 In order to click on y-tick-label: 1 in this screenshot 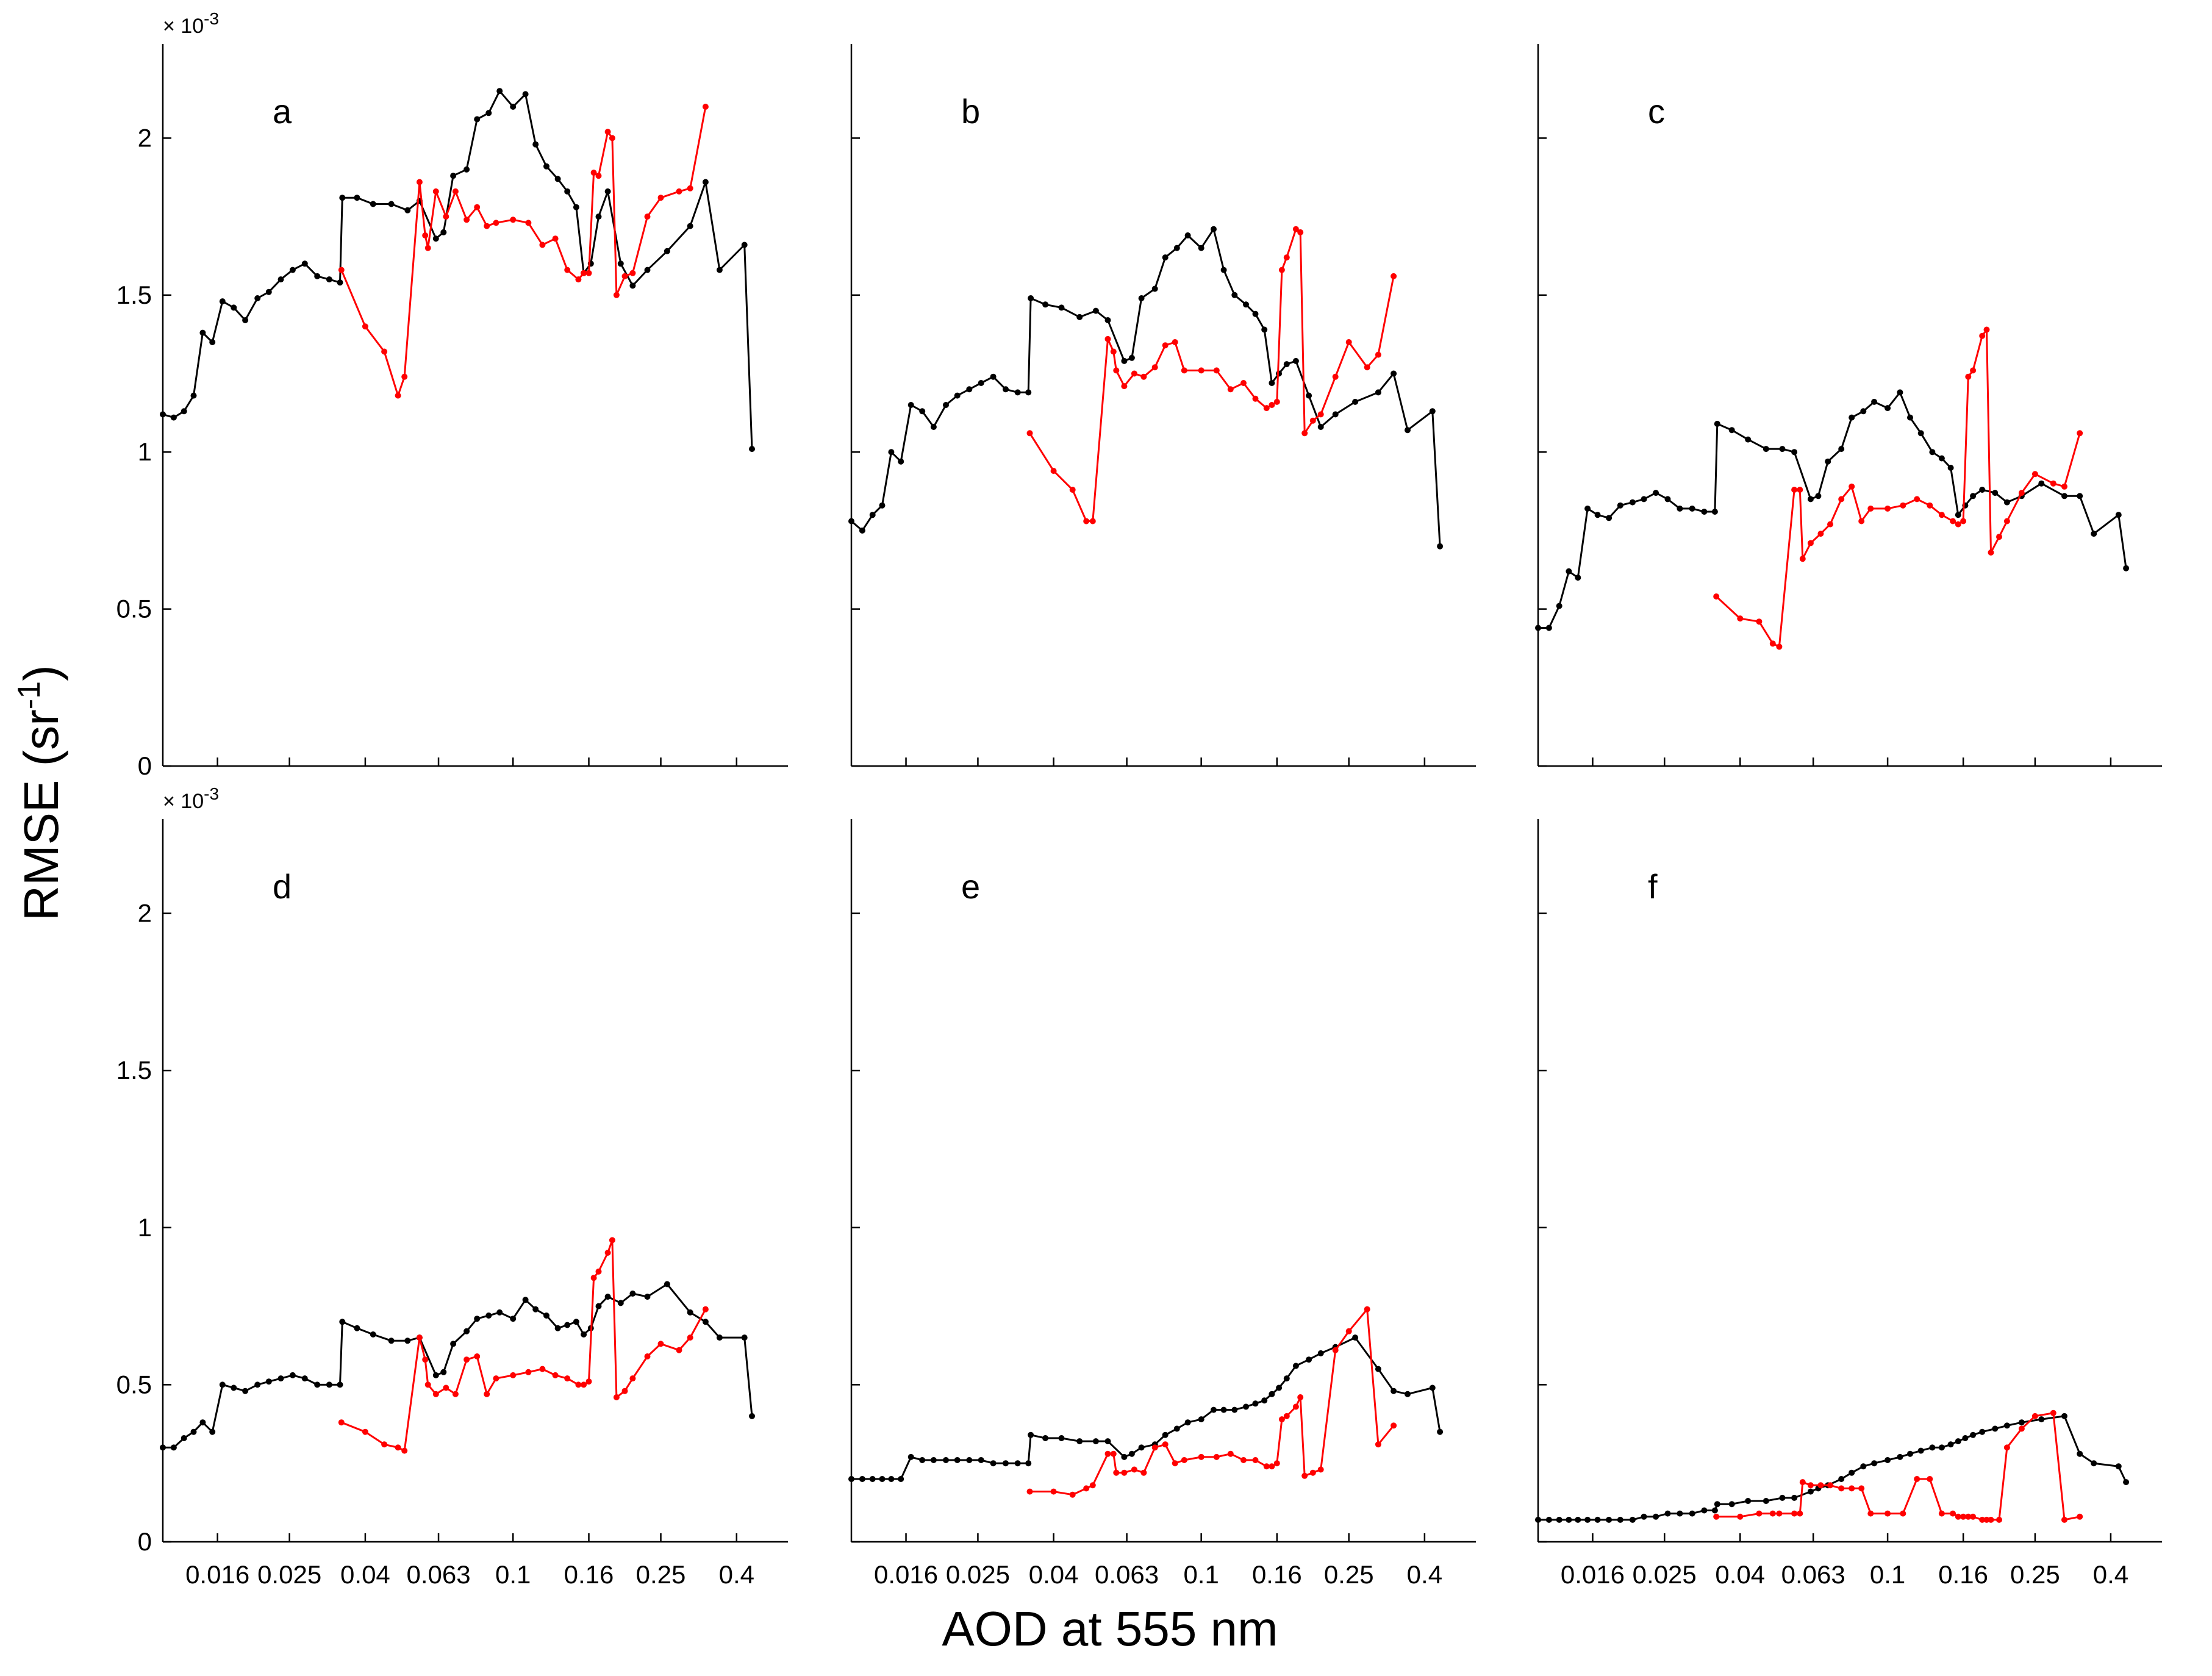, I will do `click(145, 1227)`.